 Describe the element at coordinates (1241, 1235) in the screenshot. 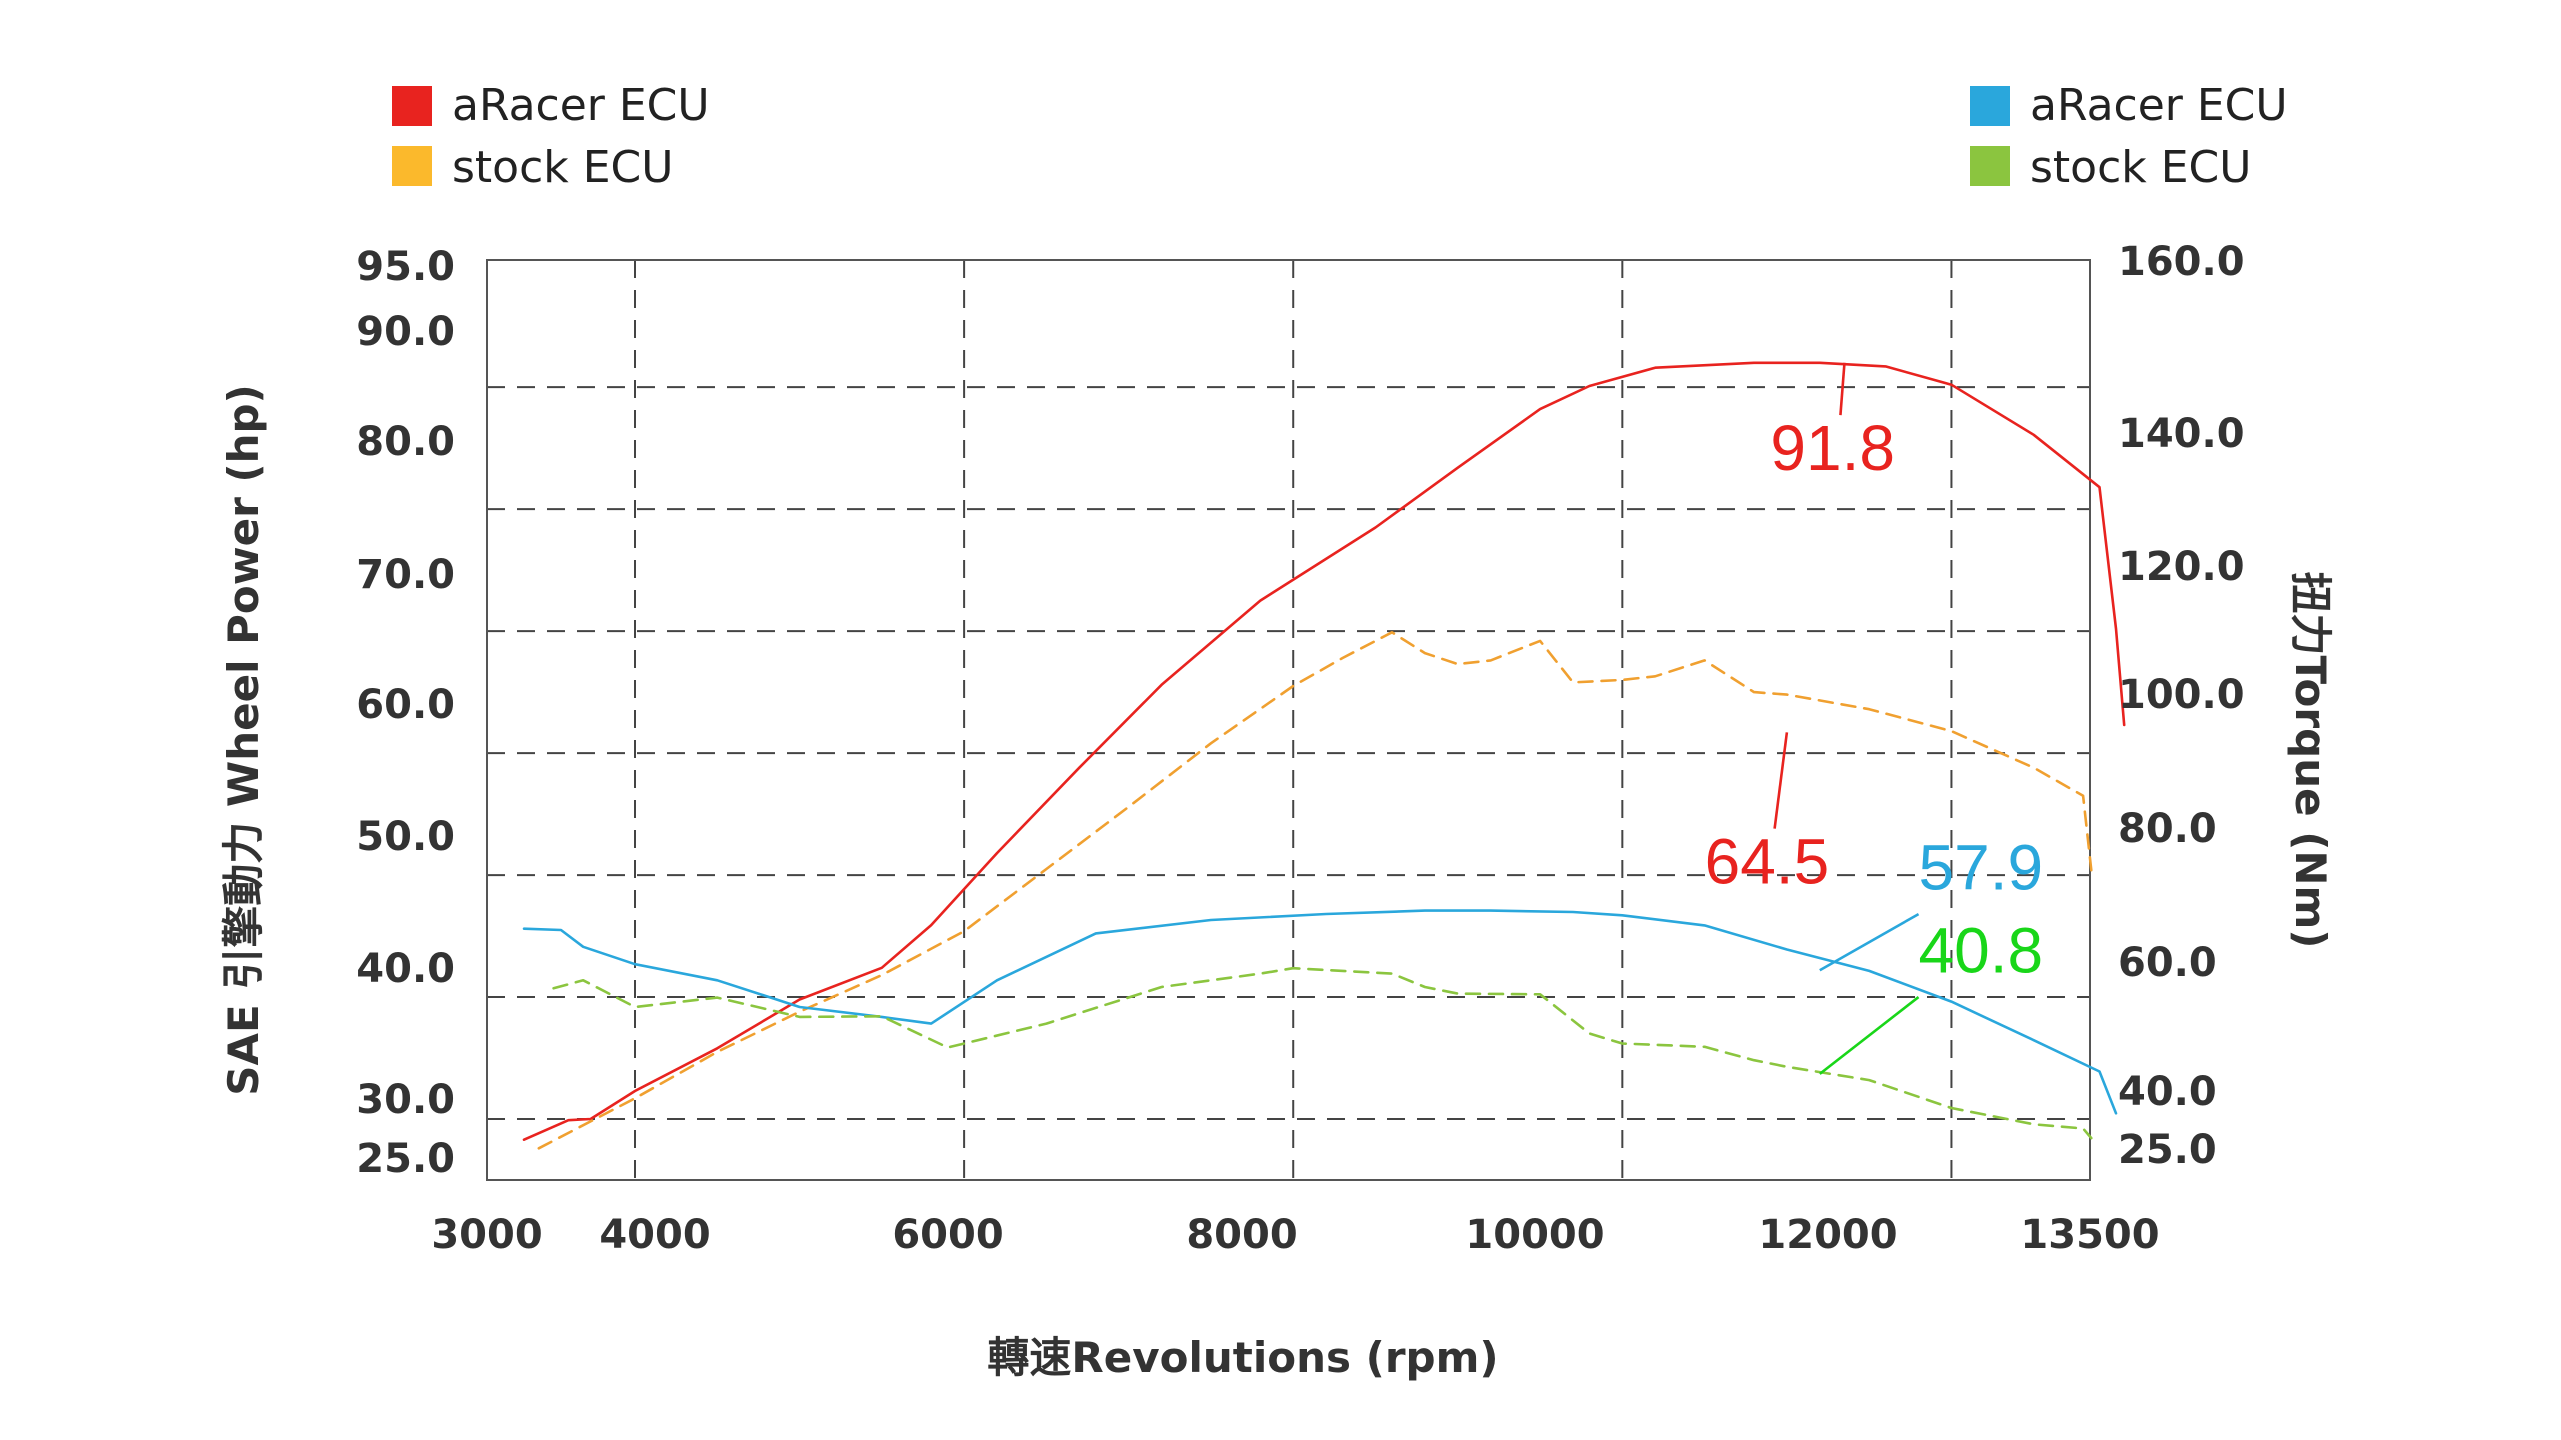

I see `x-tick-label: 8000` at that location.